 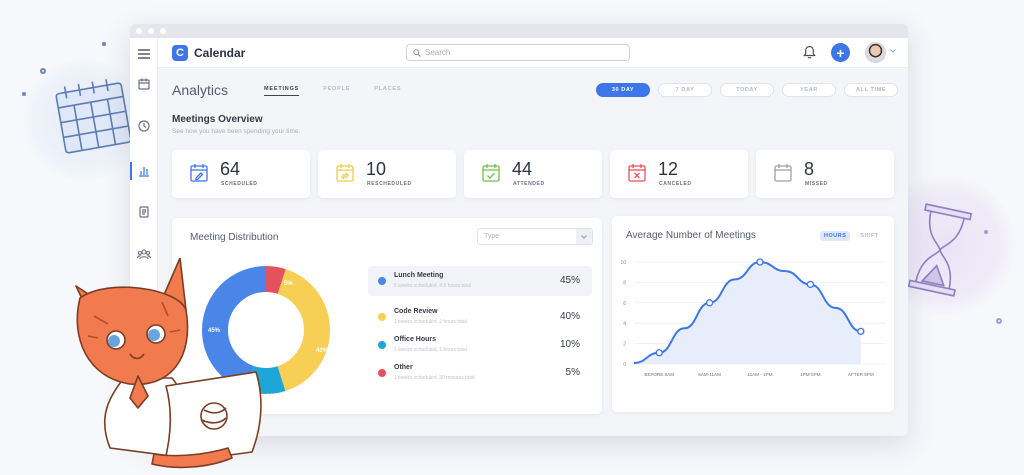 I want to click on app-name: Calendar, so click(x=220, y=53).